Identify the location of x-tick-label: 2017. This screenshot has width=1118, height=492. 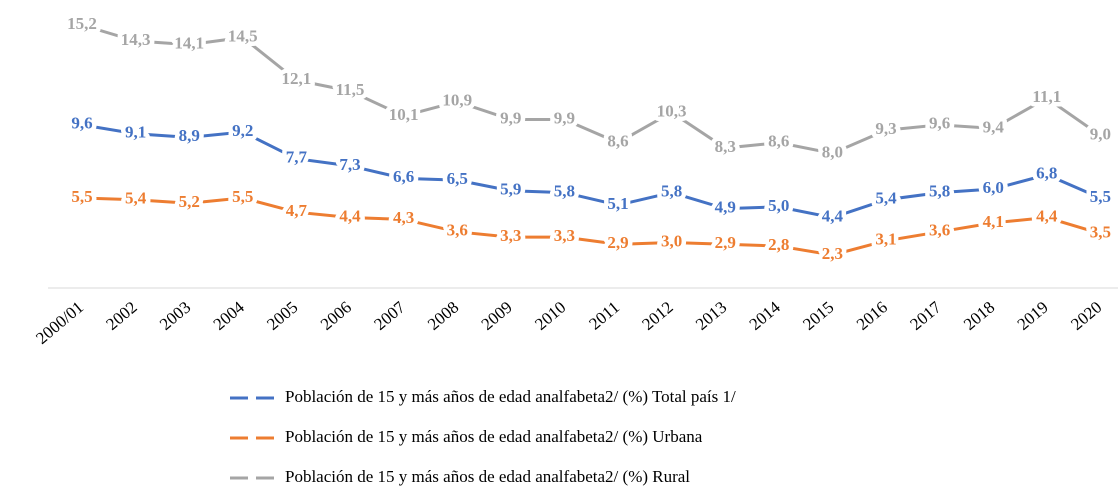
(925, 315).